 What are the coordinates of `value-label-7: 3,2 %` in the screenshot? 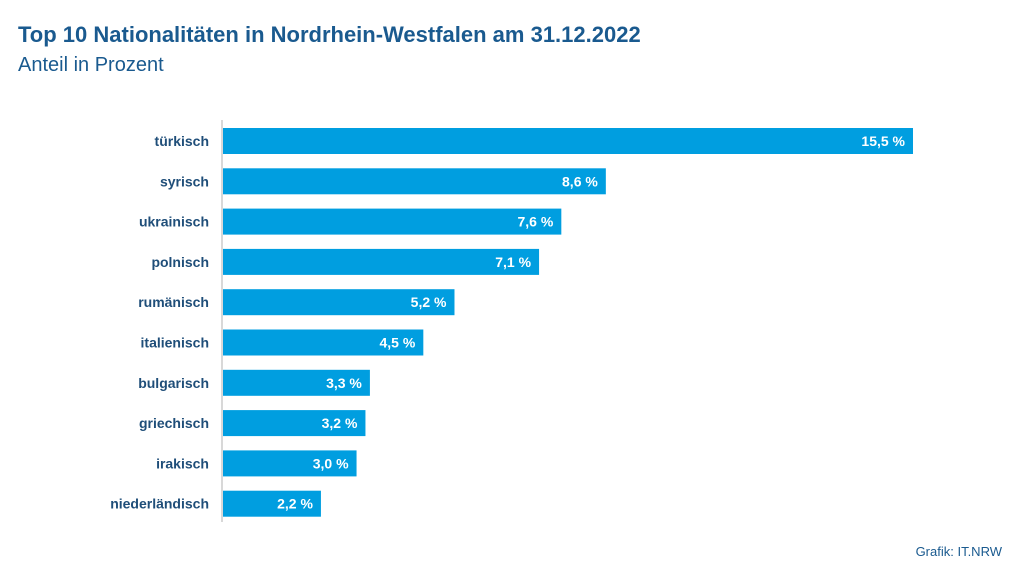 It's located at (340, 423).